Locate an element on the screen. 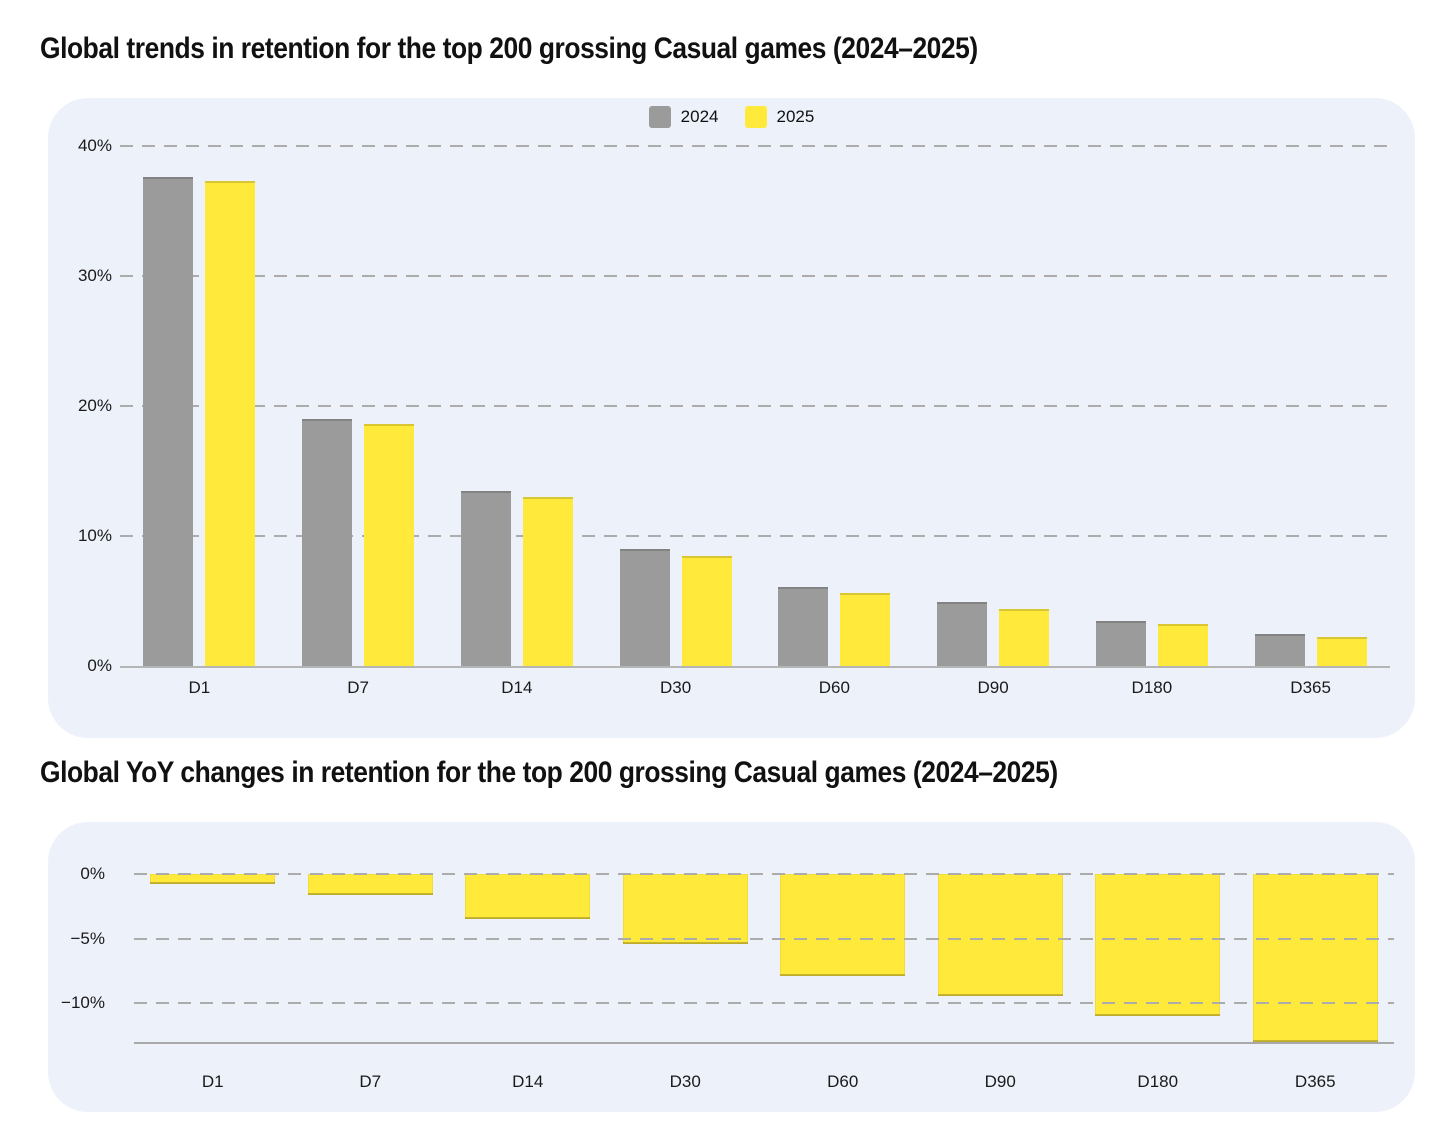 This screenshot has width=1434, height=1142. bar-2025-d14 is located at coordinates (547, 581).